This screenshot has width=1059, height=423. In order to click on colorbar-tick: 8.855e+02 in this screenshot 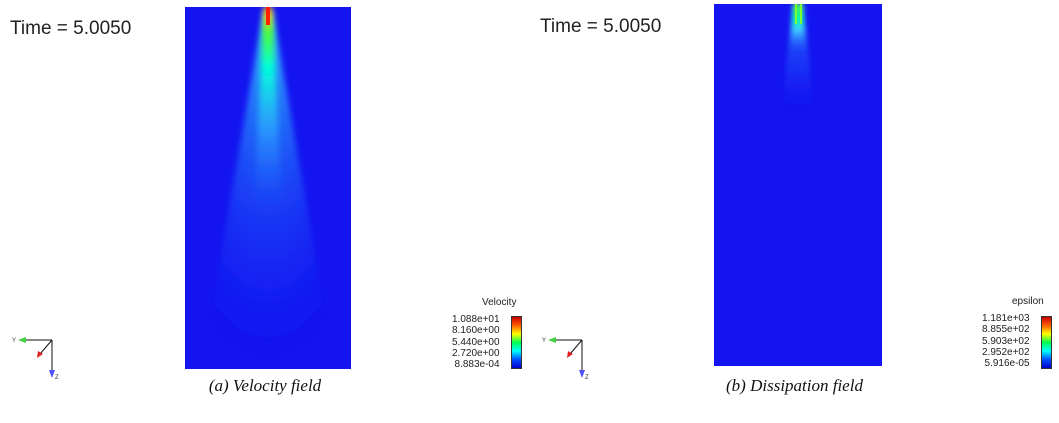, I will do `click(1006, 330)`.